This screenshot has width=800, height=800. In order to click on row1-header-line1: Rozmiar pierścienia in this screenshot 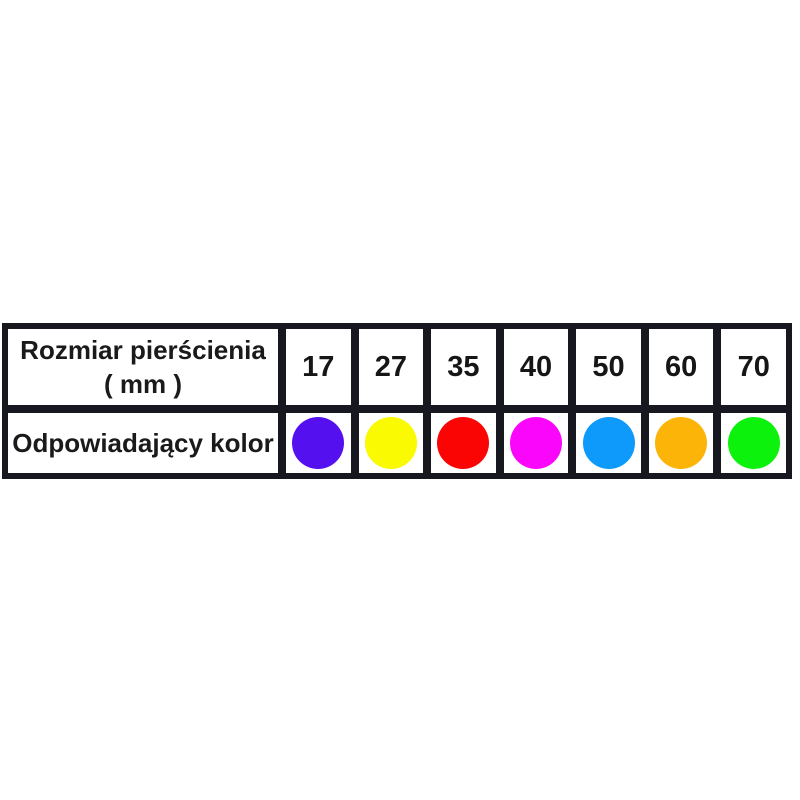, I will do `click(143, 349)`.